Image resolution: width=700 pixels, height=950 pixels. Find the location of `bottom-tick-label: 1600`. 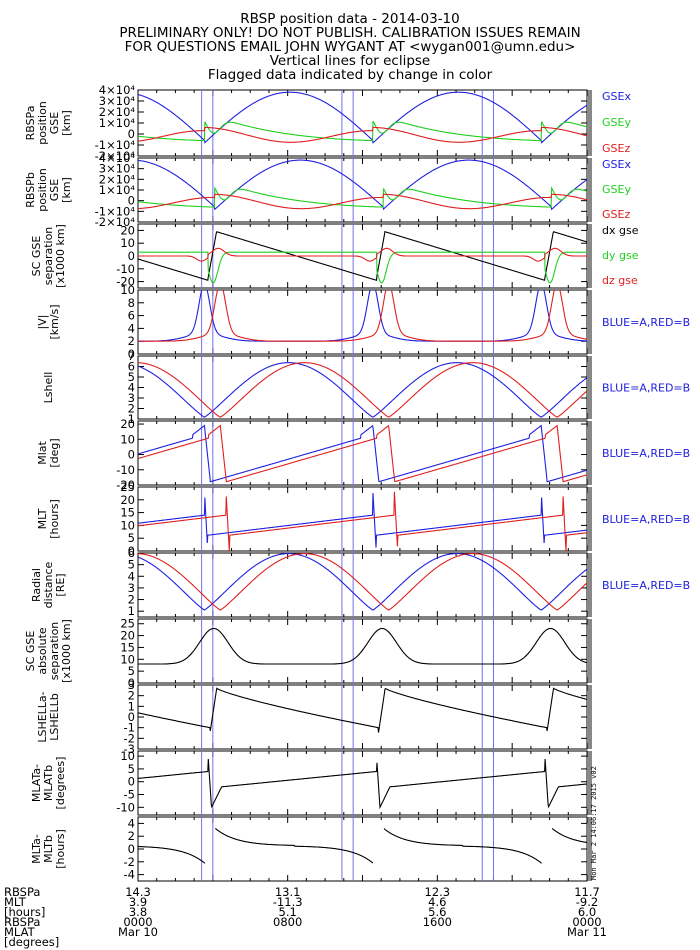

bottom-tick-label: 1600 is located at coordinates (437, 922).